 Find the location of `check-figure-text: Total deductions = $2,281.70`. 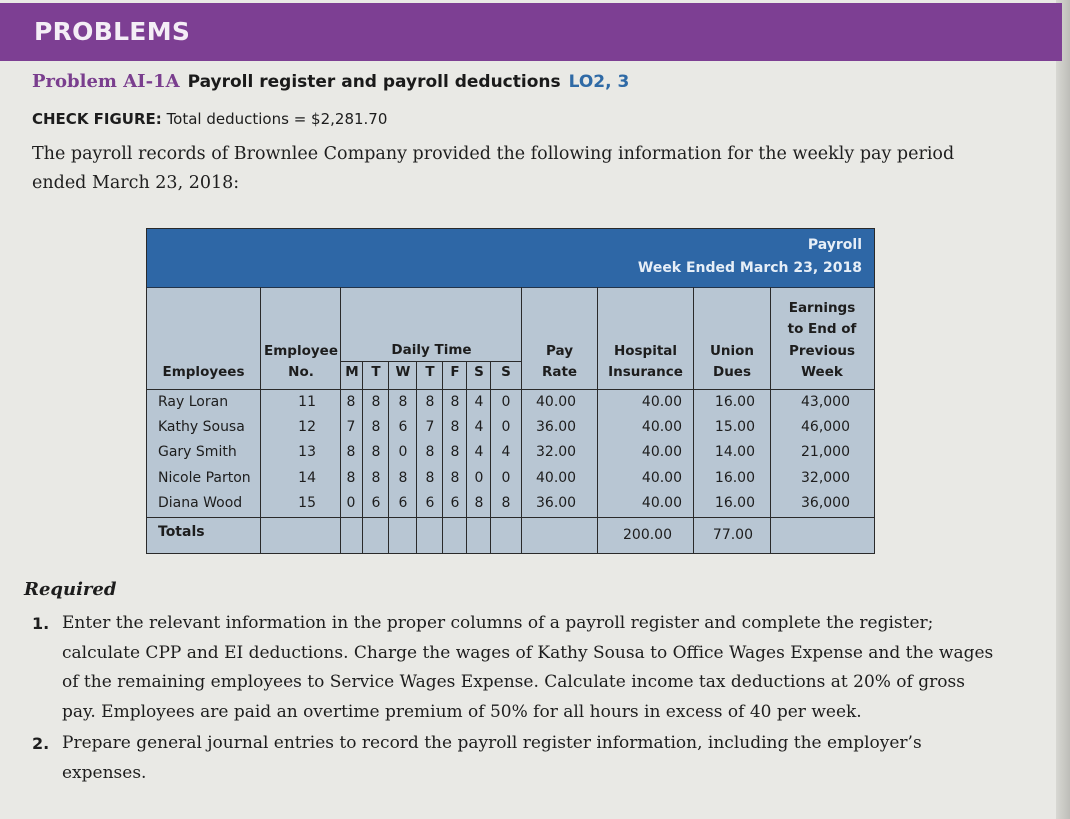

check-figure-text: Total deductions = $2,281.70 is located at coordinates (277, 119).